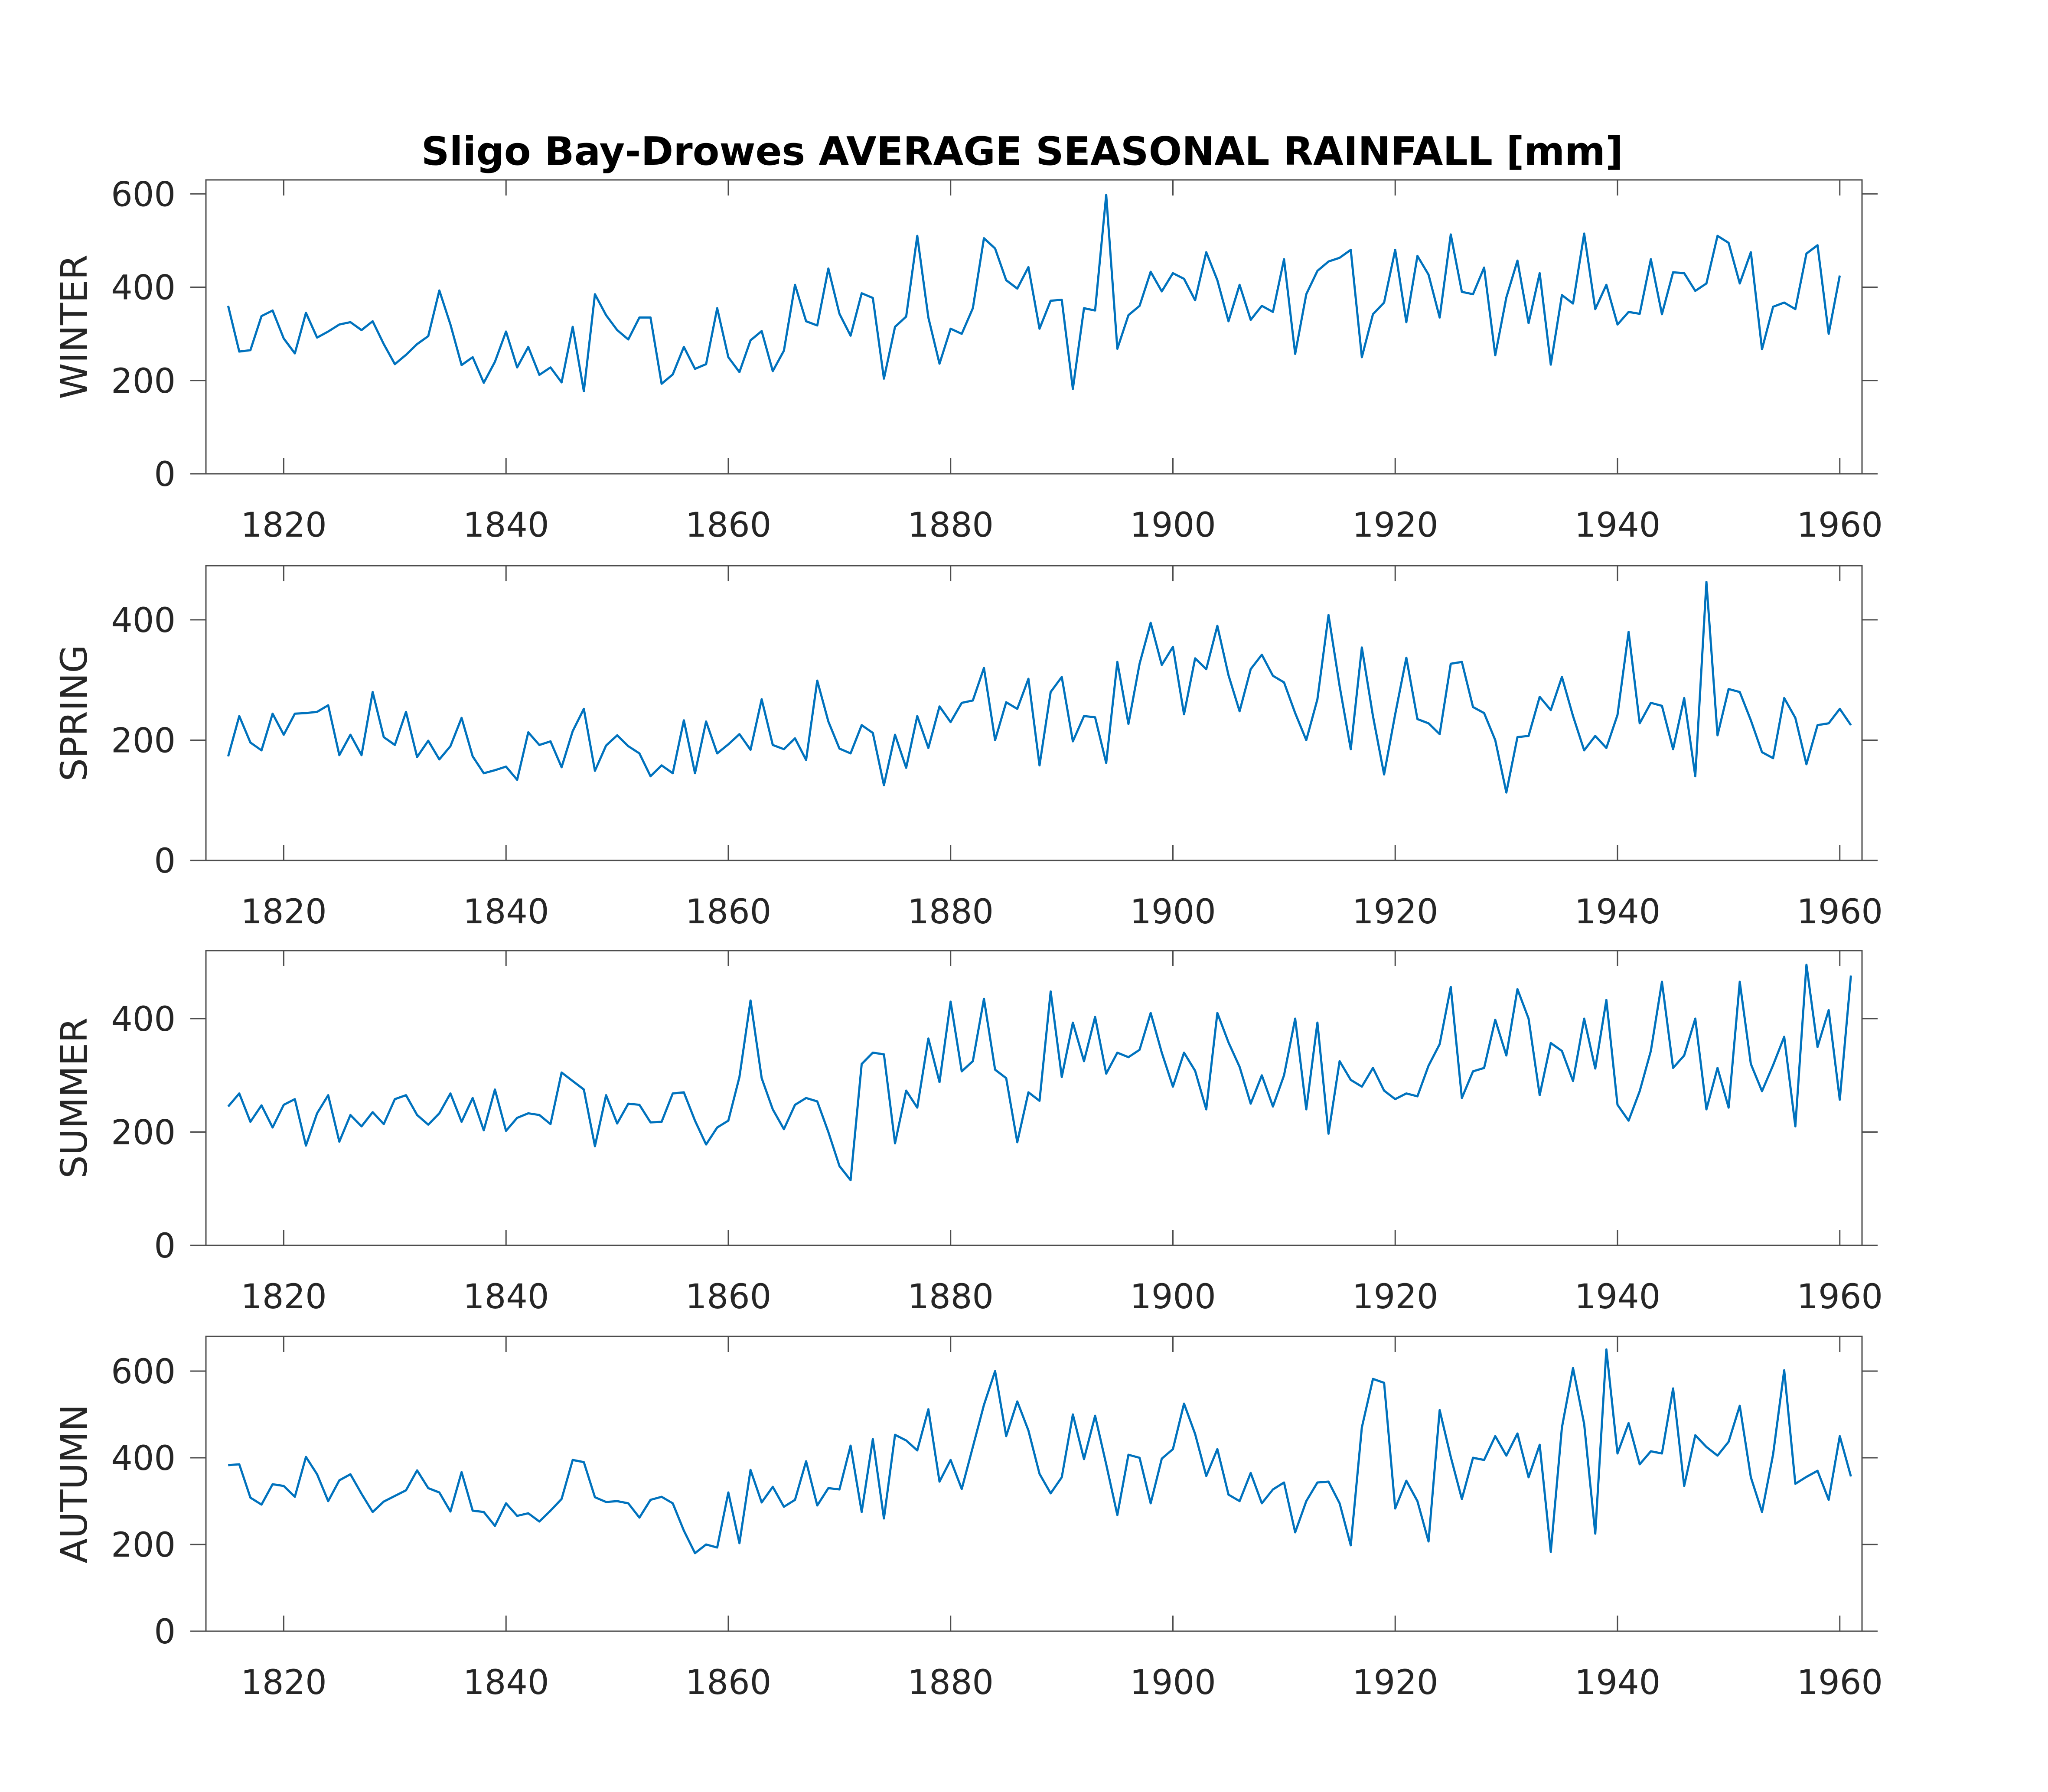 The width and height of the screenshot is (2048, 1792). Describe the element at coordinates (143, 381) in the screenshot. I see `winter-ytick-label-200: 200` at that location.